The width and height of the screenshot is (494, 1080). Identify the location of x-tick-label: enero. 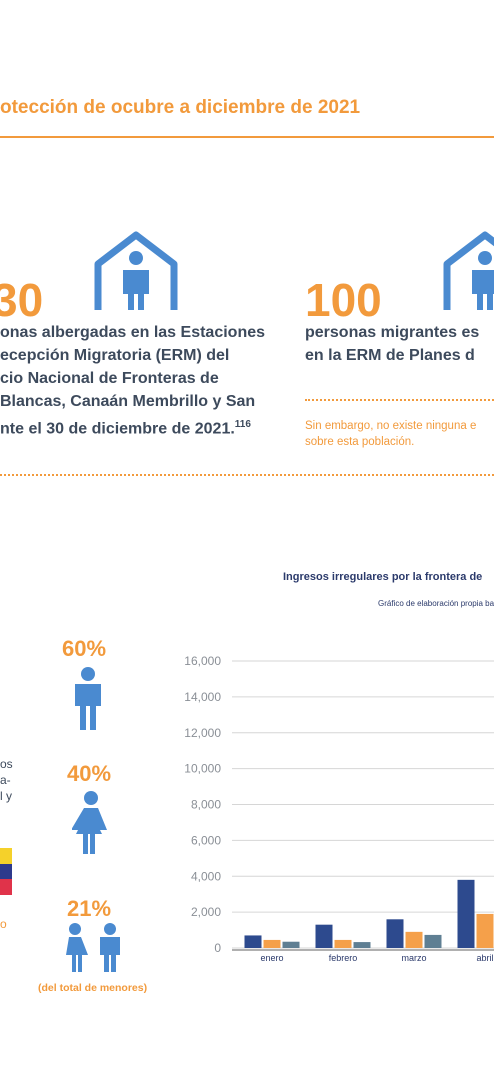
(271, 958).